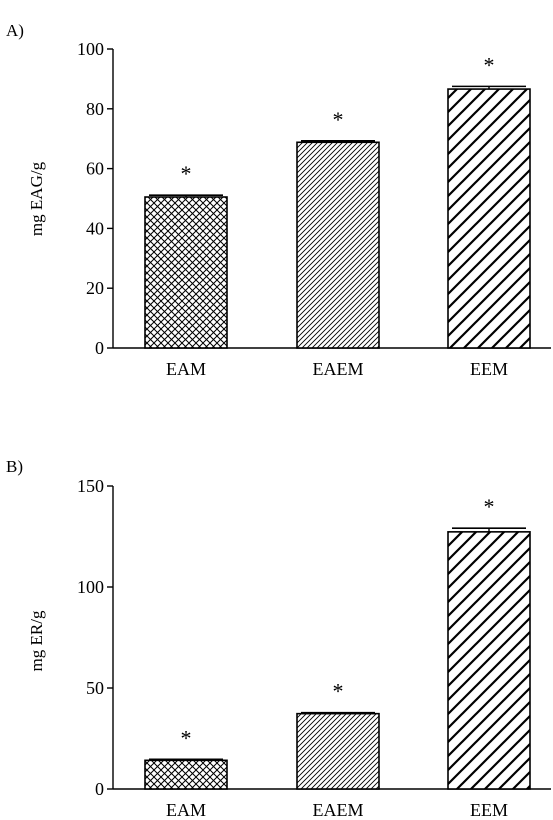 The width and height of the screenshot is (553, 820). I want to click on panel-label-a: A), so click(15, 30).